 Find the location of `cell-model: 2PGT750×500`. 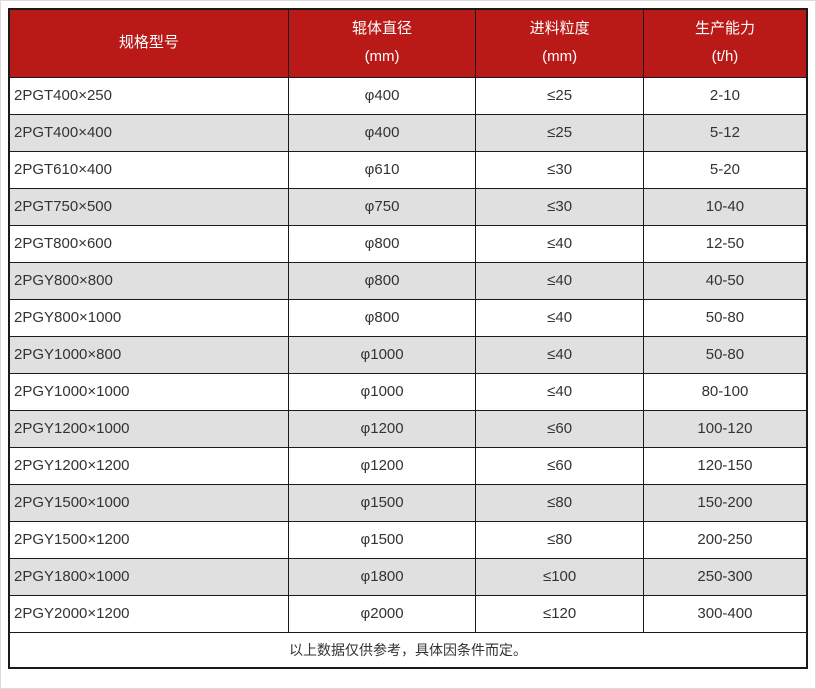

cell-model: 2PGT750×500 is located at coordinates (148, 206).